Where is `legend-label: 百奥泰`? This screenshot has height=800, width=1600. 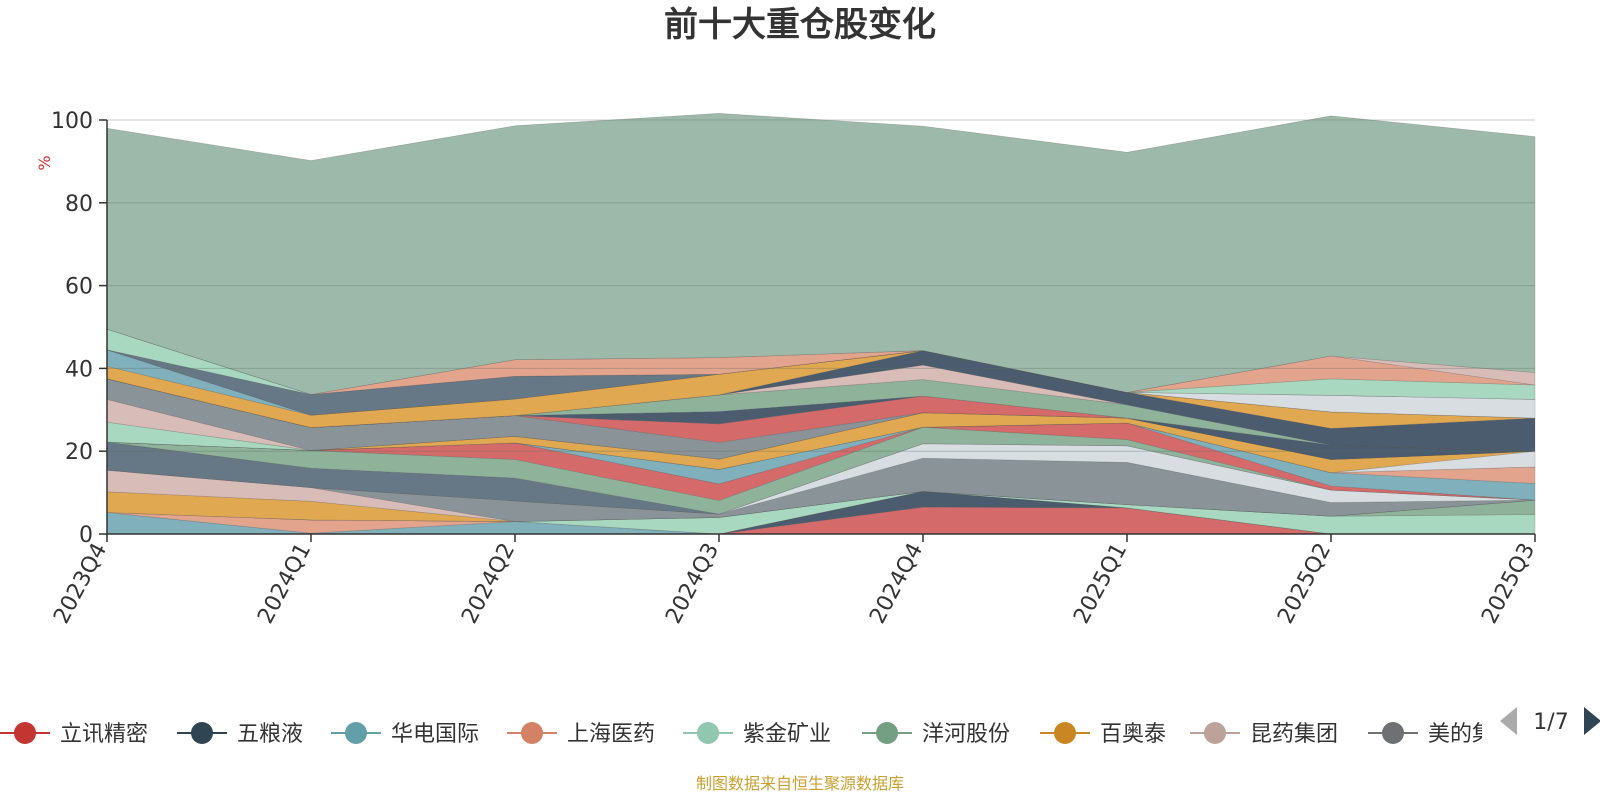
legend-label: 百奥泰 is located at coordinates (1133, 734).